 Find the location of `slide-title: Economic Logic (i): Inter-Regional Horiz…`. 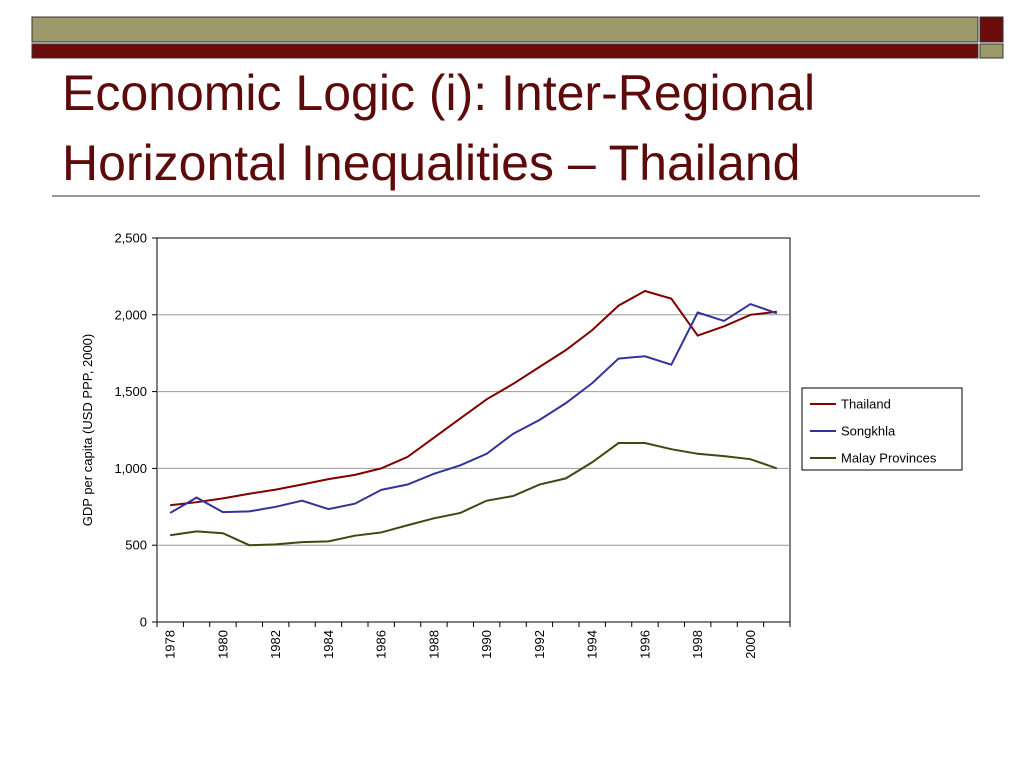

slide-title: Economic Logic (i): Inter-Regional Horiz… is located at coordinates (439, 128).